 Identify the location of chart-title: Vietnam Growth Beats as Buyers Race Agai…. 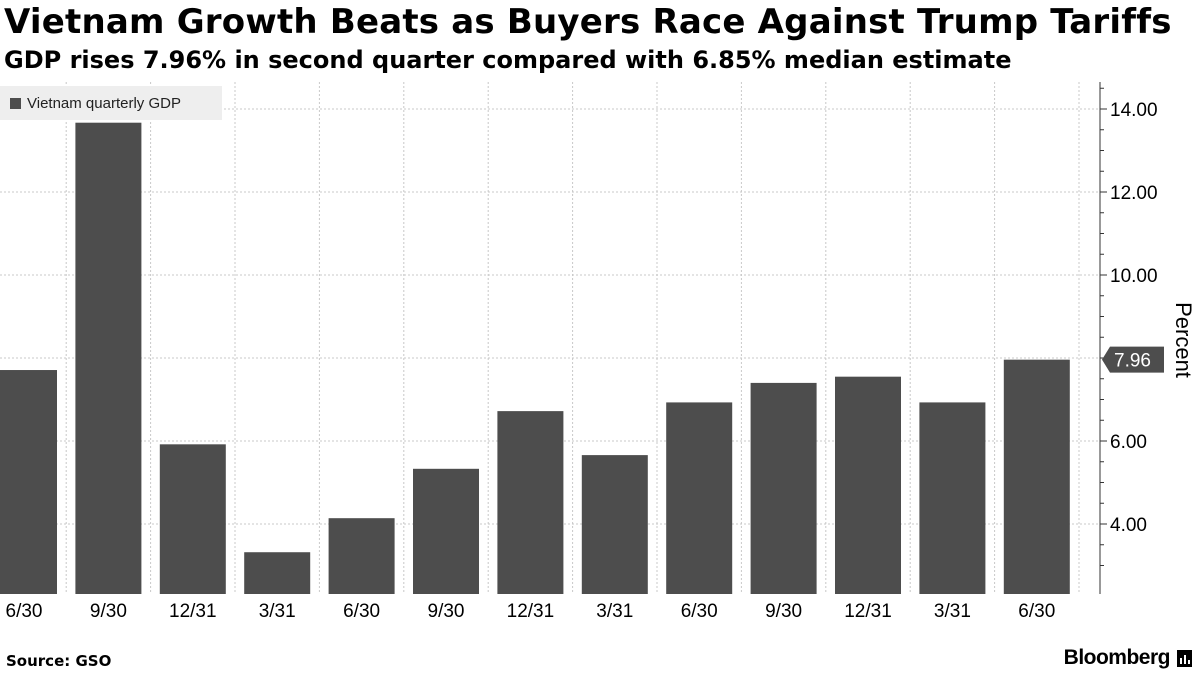
(588, 22).